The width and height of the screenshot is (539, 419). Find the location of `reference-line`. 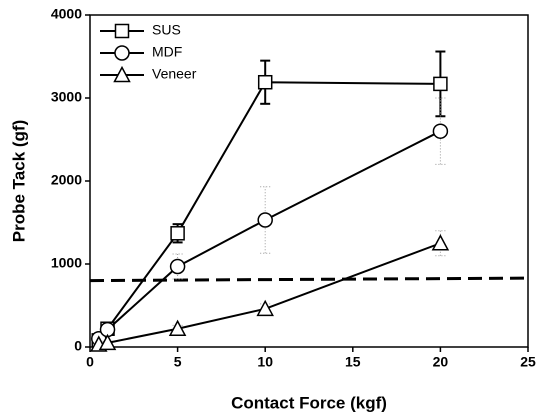

reference-line is located at coordinates (309, 279).